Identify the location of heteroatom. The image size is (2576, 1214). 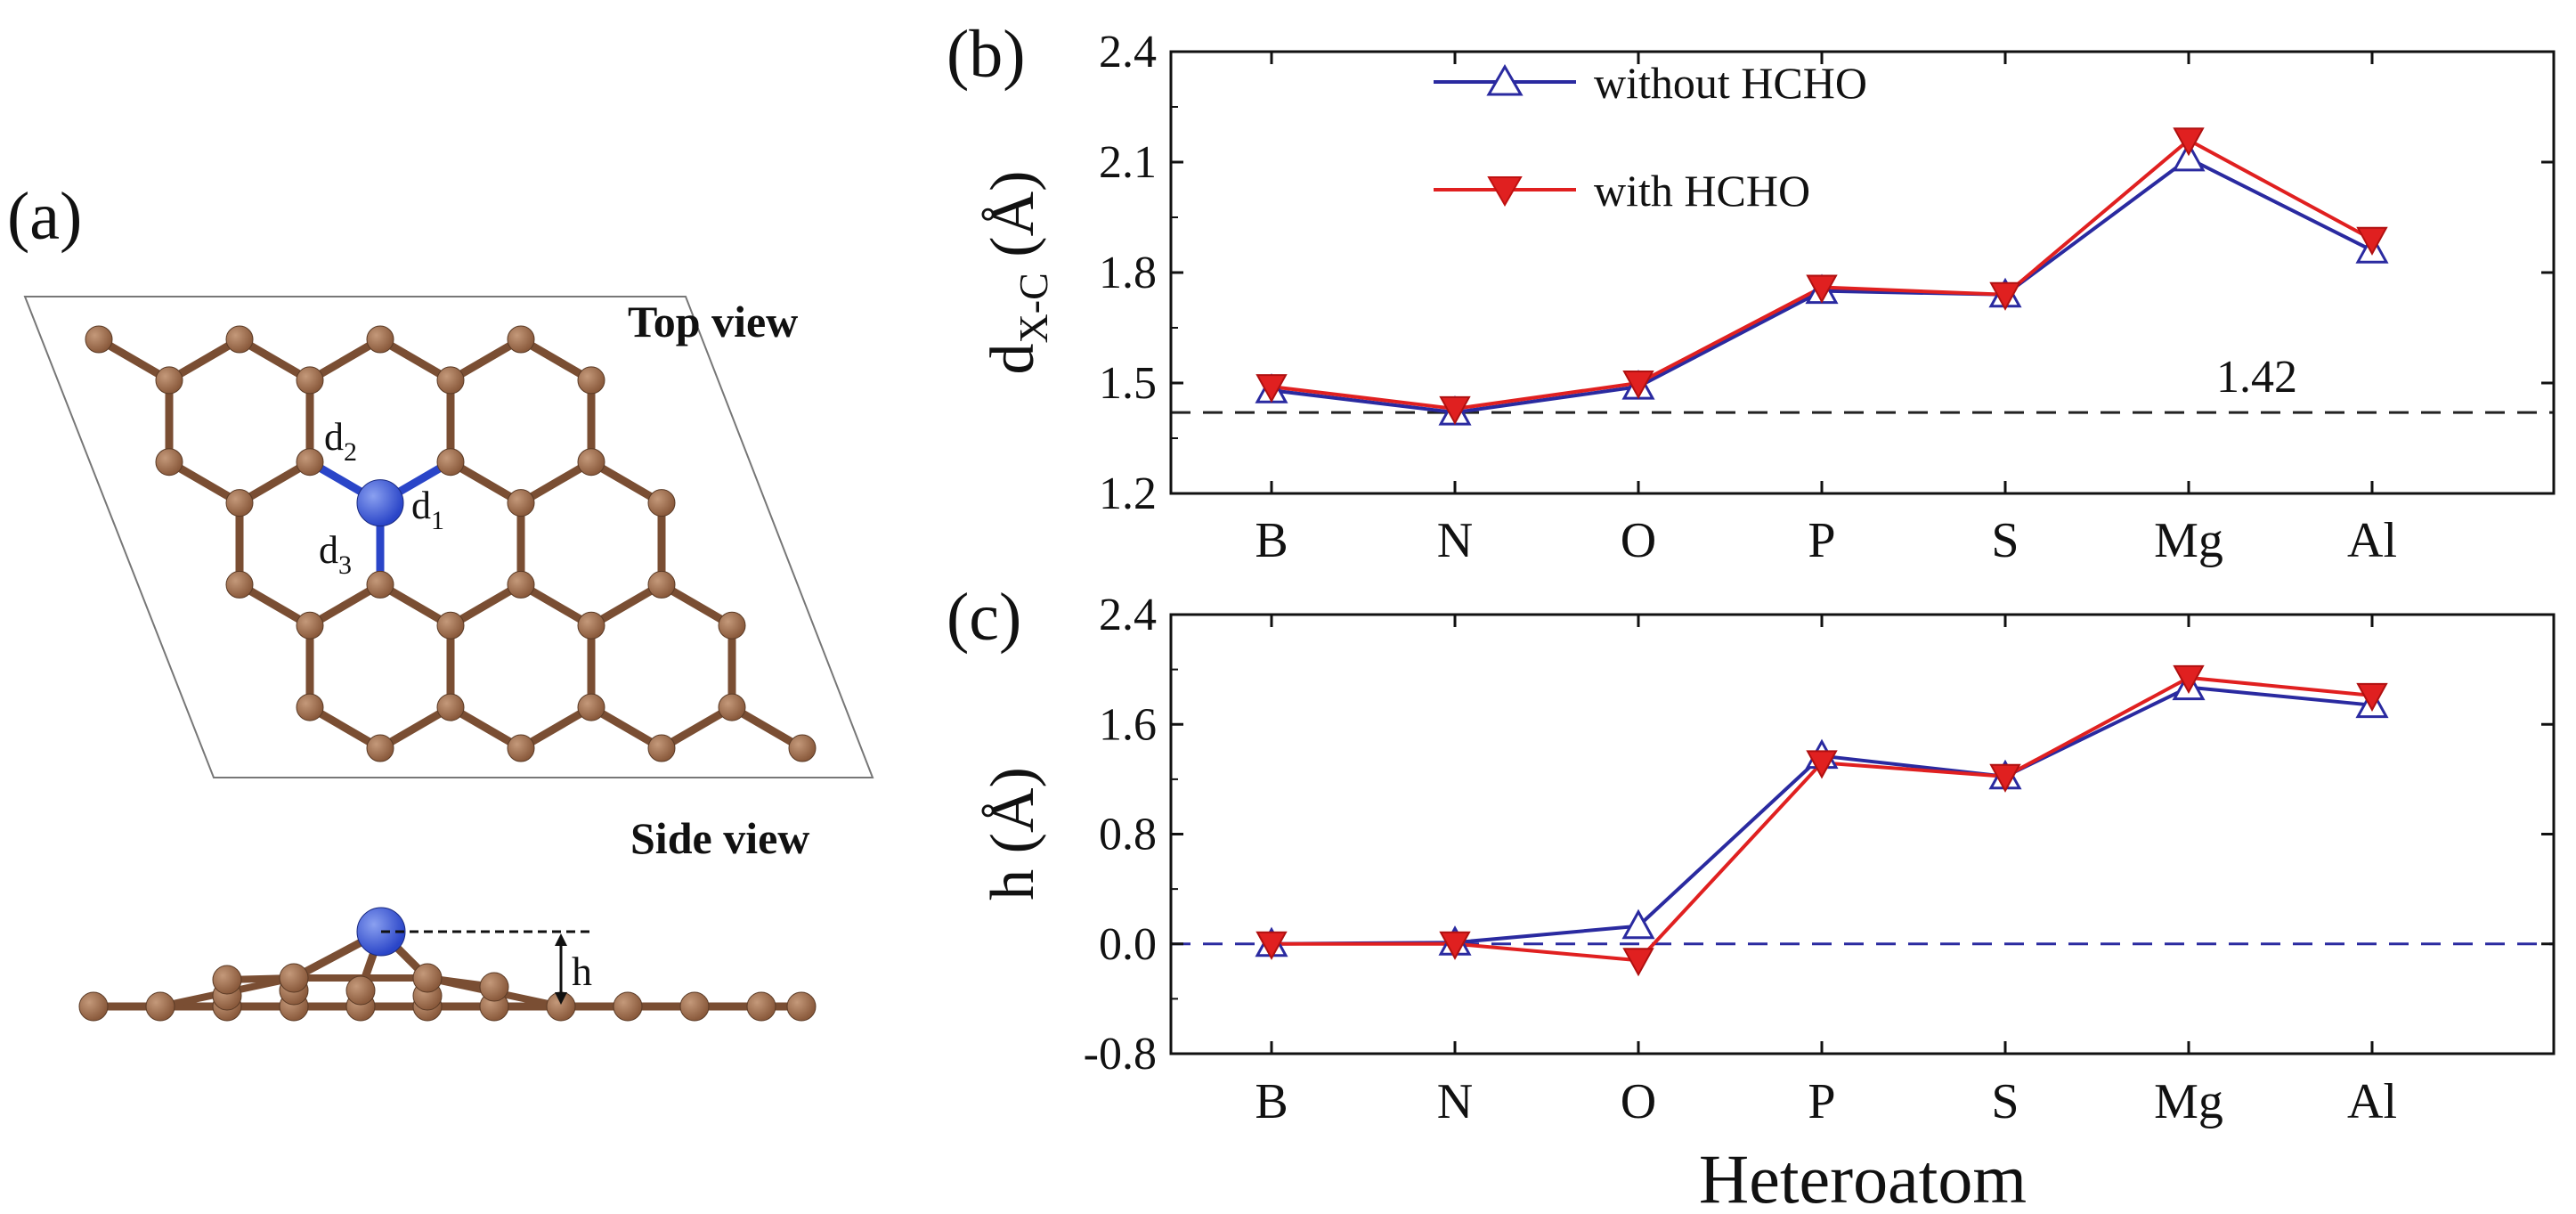
(380, 503).